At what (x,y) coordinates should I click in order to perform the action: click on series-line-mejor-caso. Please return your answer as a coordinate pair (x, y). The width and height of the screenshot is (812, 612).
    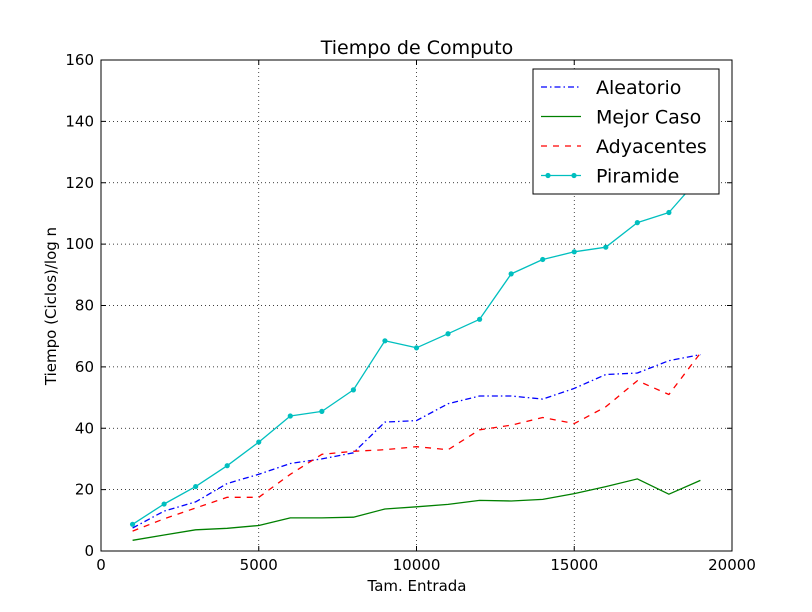
    Looking at the image, I should click on (416, 509).